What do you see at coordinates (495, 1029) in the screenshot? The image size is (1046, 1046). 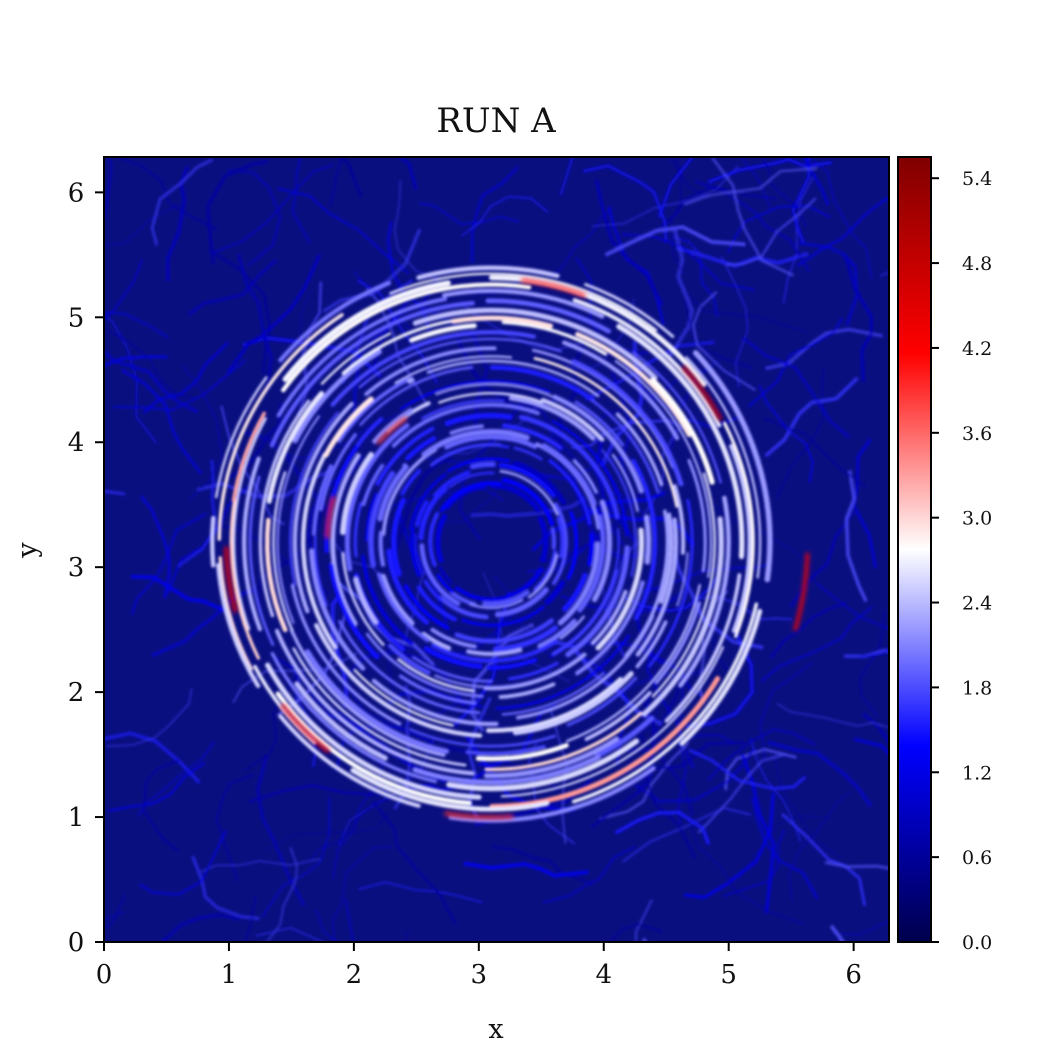 I see `x-axis-label: x` at bounding box center [495, 1029].